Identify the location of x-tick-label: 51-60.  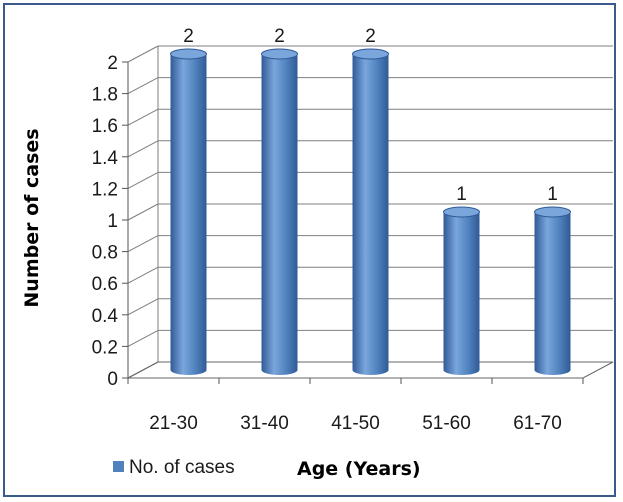
(446, 423).